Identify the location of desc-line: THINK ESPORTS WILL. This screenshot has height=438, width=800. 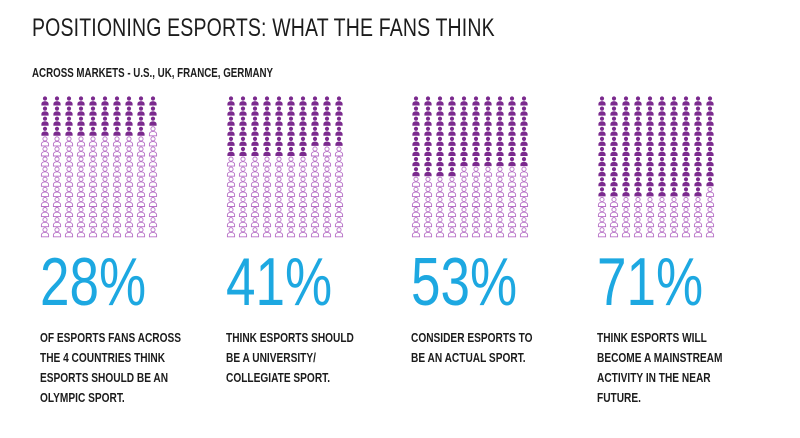
(652, 337).